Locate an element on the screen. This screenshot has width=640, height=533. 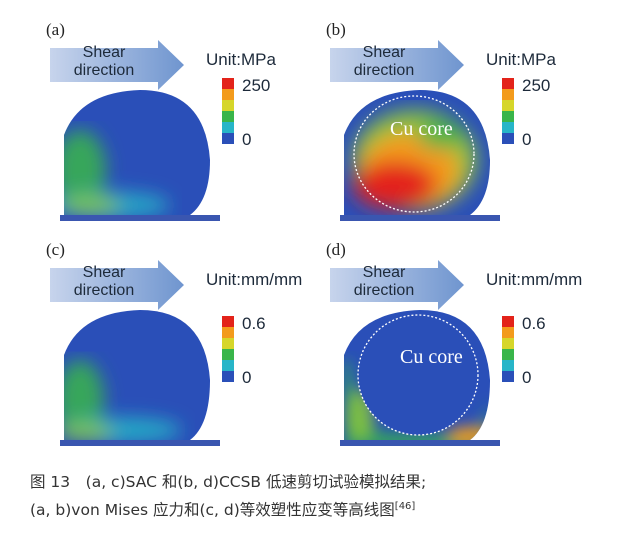
caption-line-1: 图 13 (a, c)SAC 和(b, d)CCSB 低速剪切试验模拟结果; is located at coordinates (228, 482).